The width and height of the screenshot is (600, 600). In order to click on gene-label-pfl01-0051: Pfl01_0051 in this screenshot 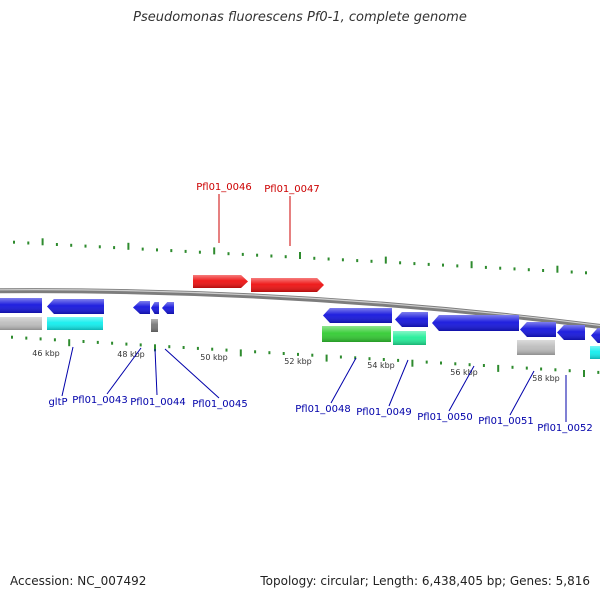, I will do `click(506, 421)`.